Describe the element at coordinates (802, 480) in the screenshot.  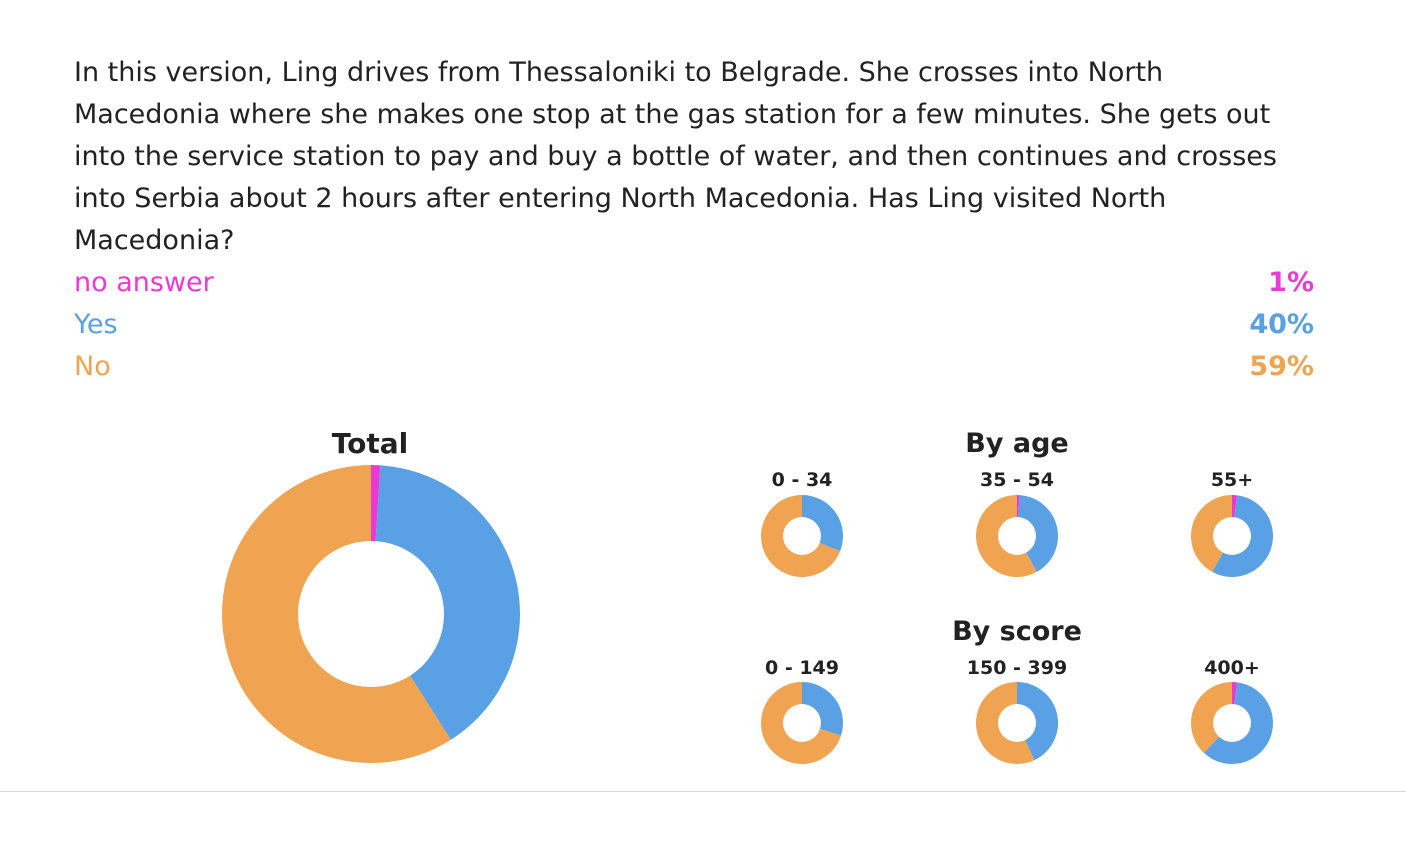
I see `age-0-34-label: 0 - 34` at that location.